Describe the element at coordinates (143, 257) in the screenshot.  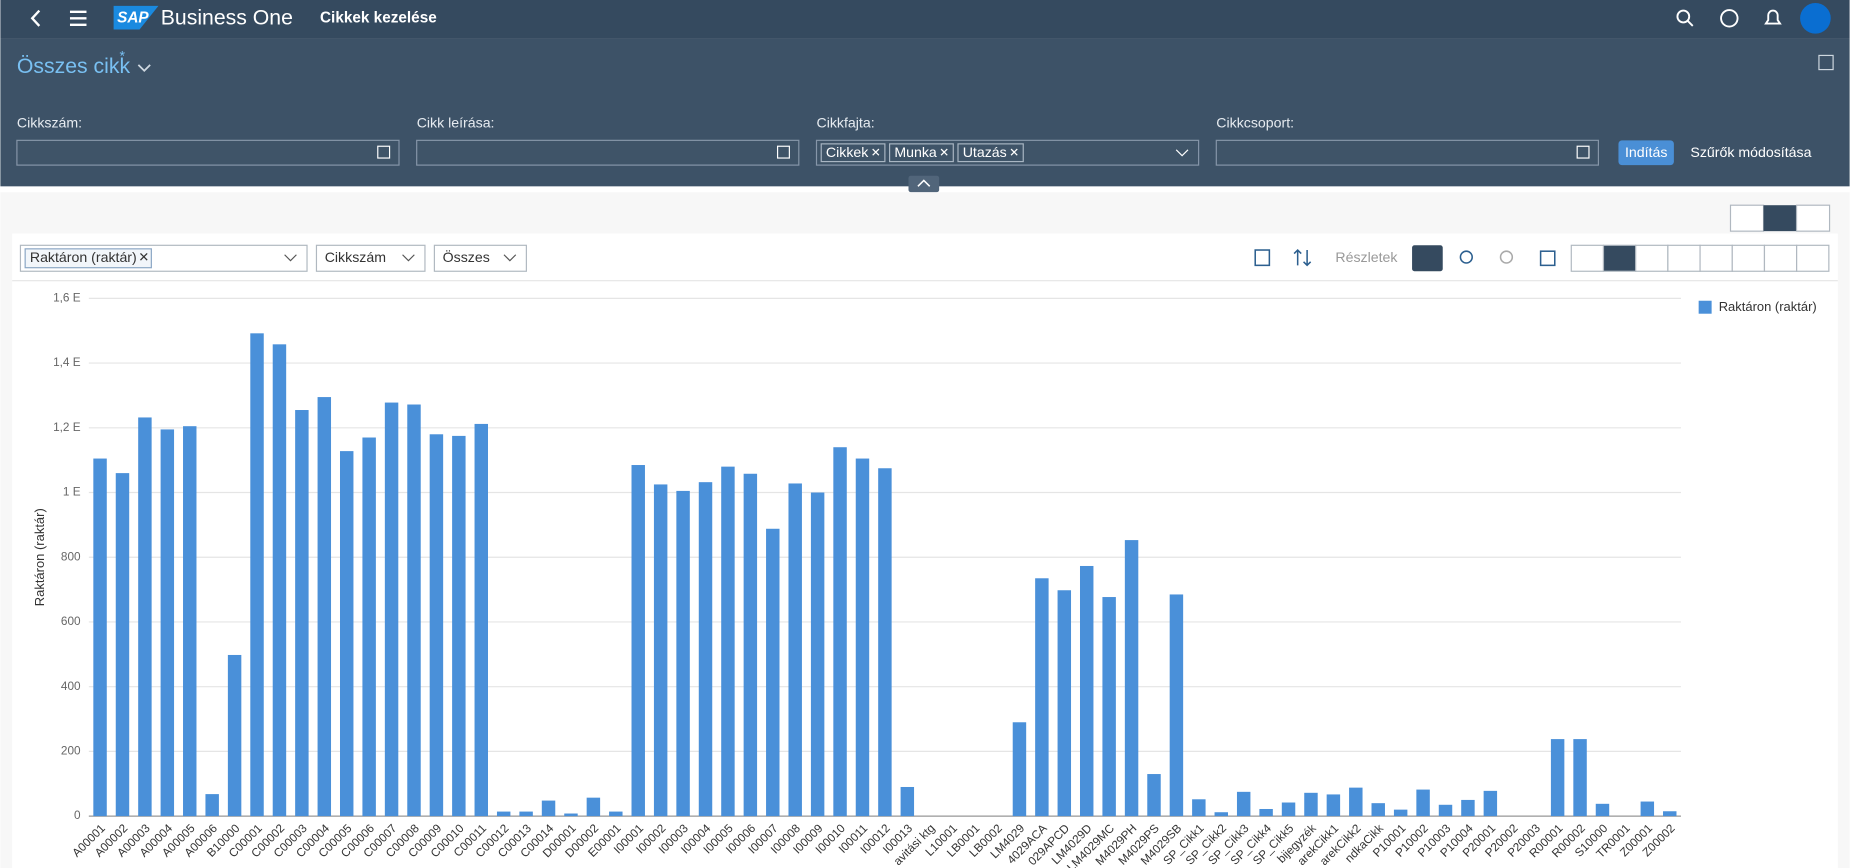
I see `measure-token-remove: ✕` at that location.